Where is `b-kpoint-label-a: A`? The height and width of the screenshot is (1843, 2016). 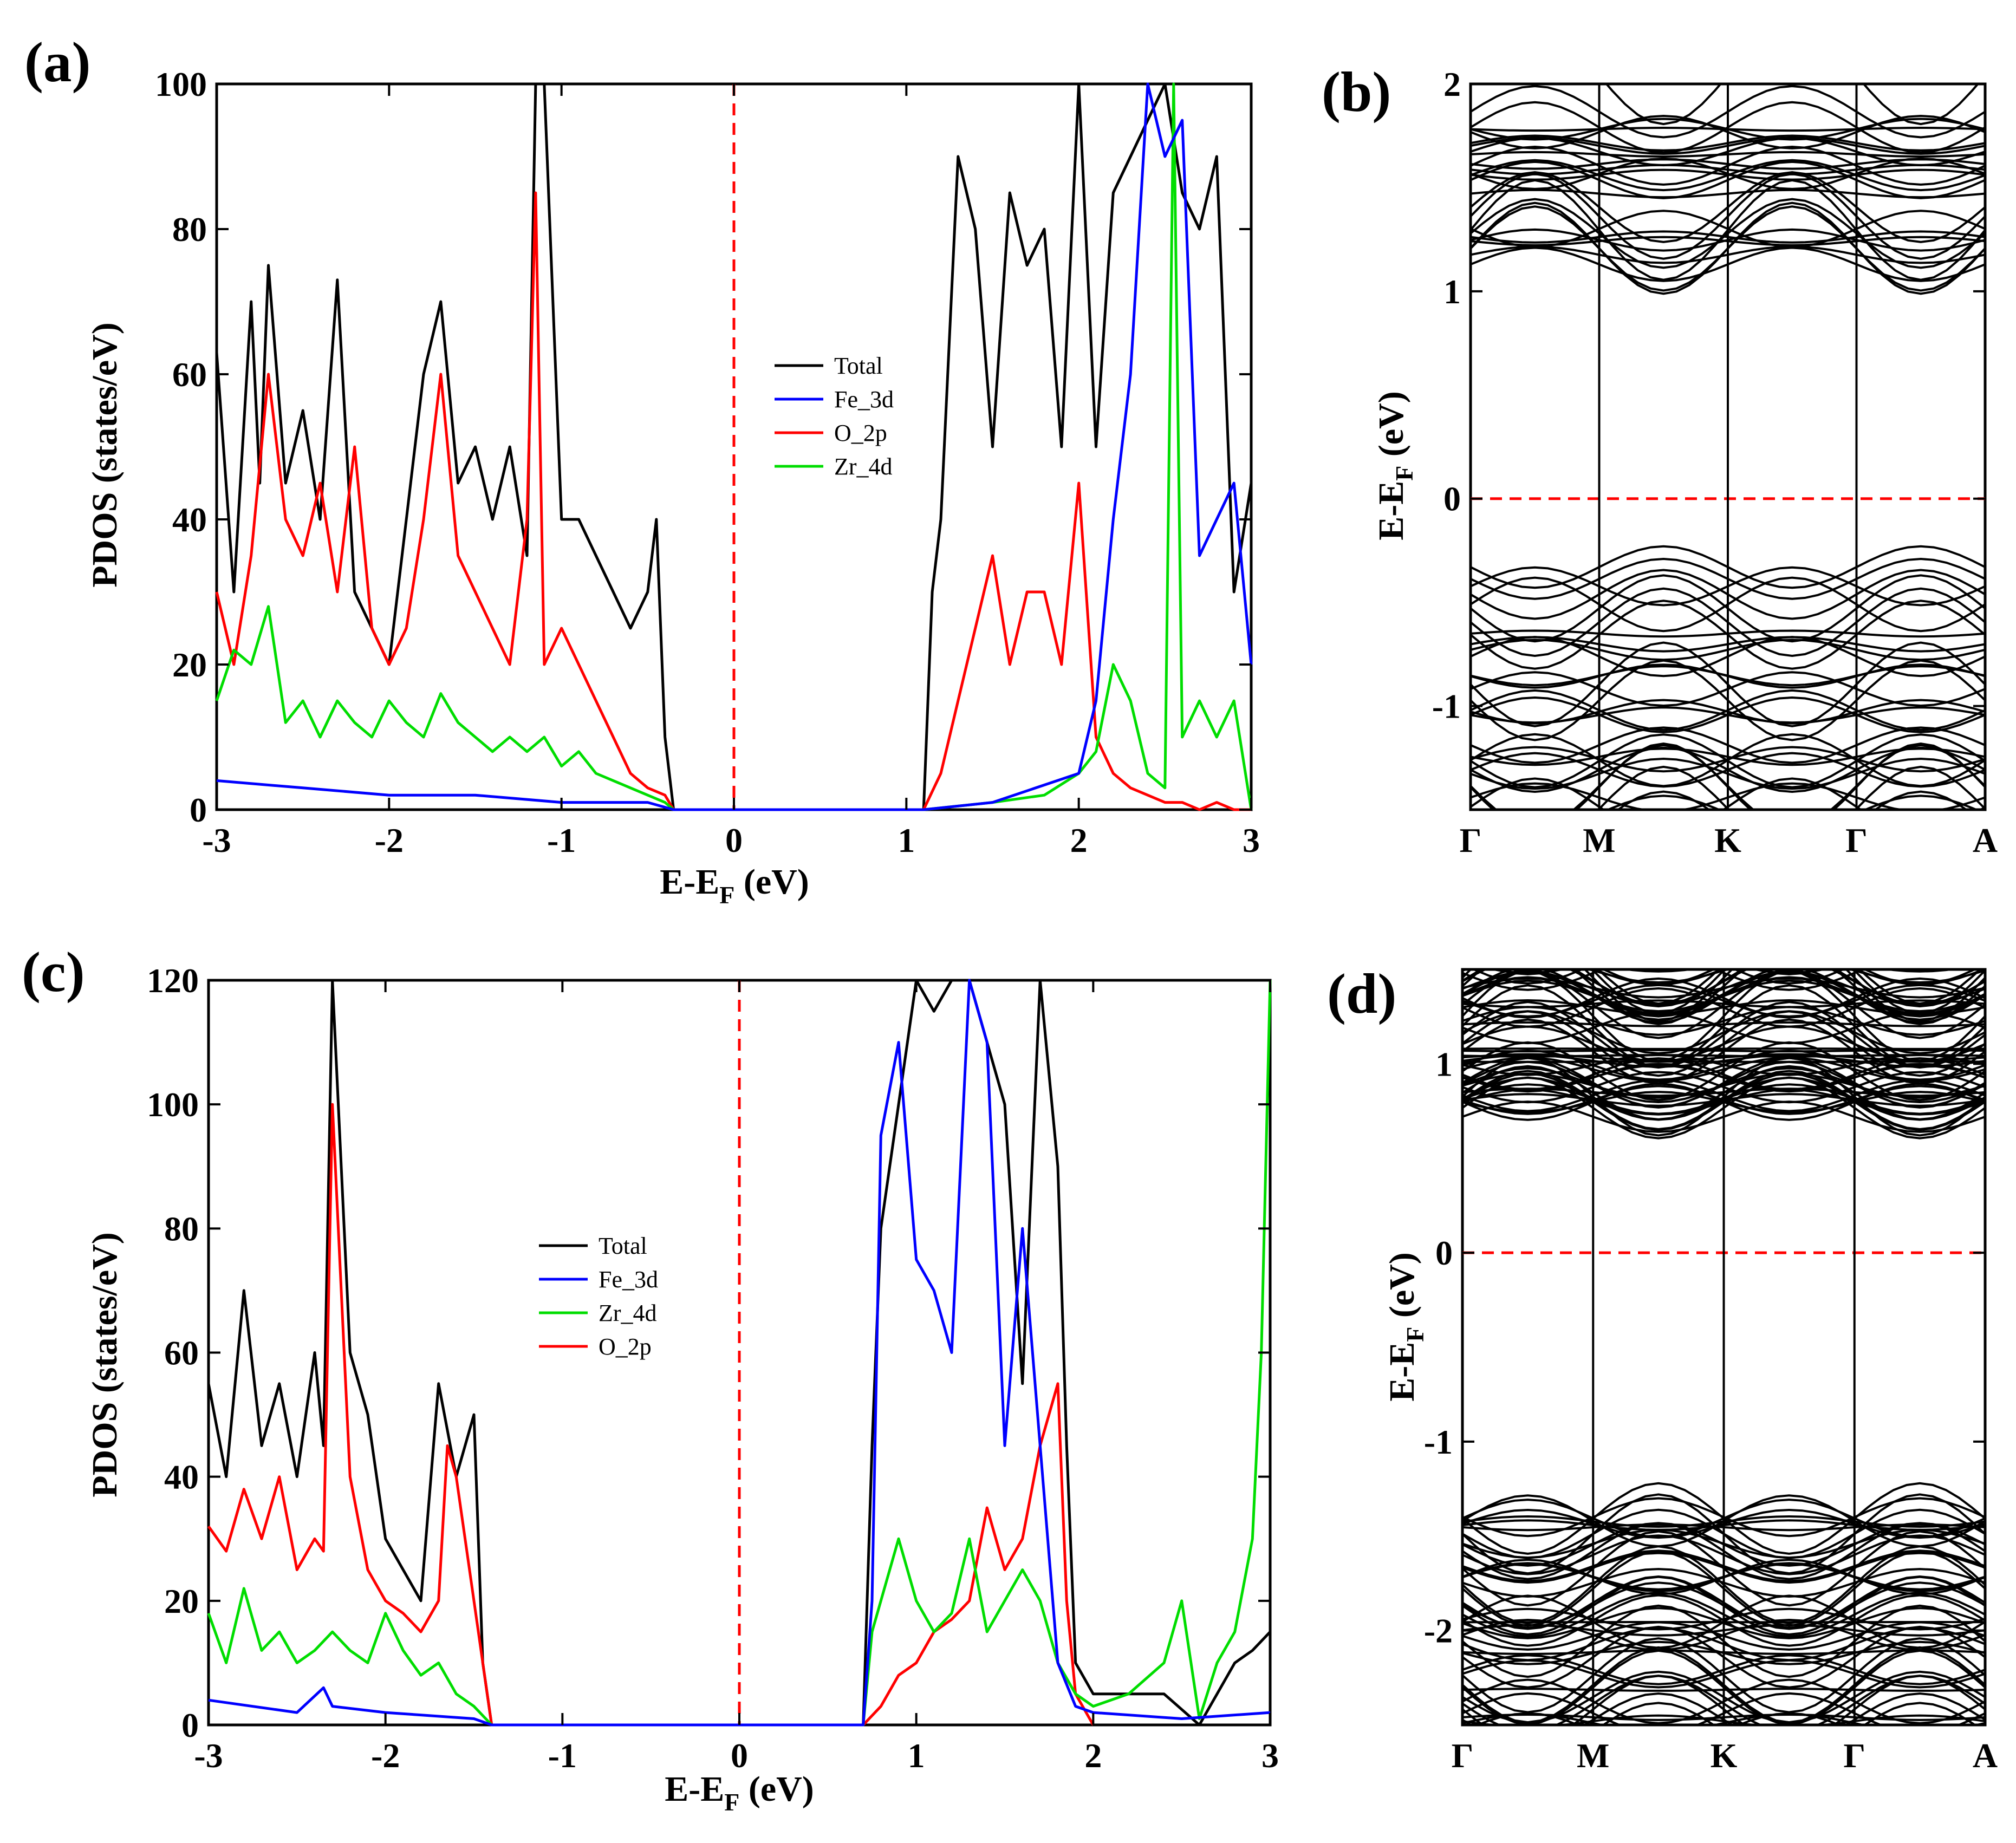 b-kpoint-label-a: A is located at coordinates (1985, 840).